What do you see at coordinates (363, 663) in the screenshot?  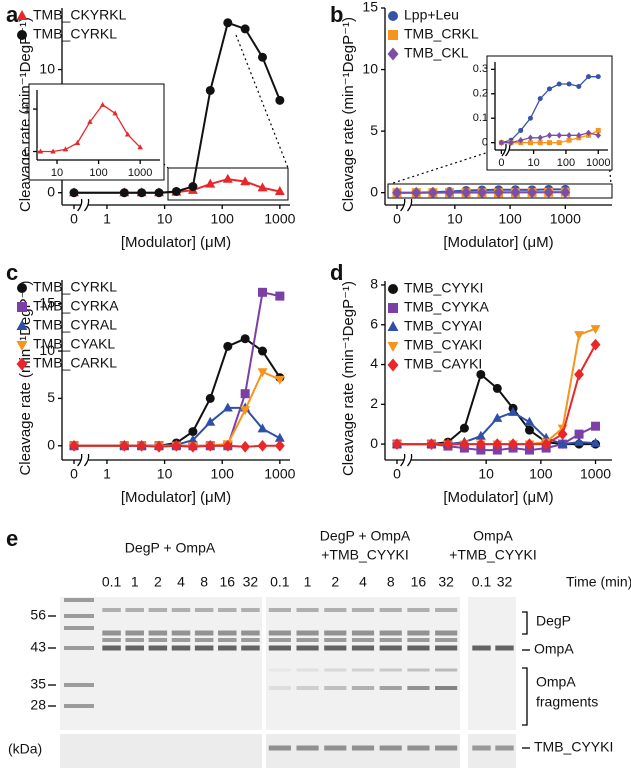 I see `gel-image` at bounding box center [363, 663].